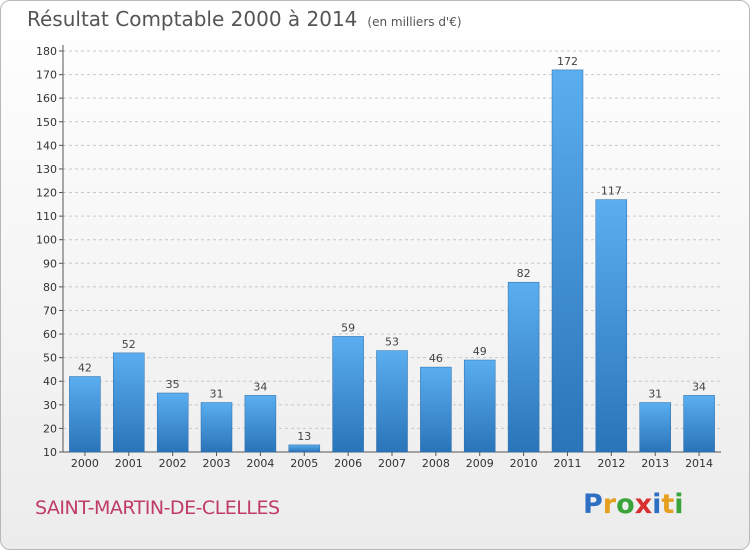 The image size is (750, 550). I want to click on value-label-2011: 172, so click(567, 61).